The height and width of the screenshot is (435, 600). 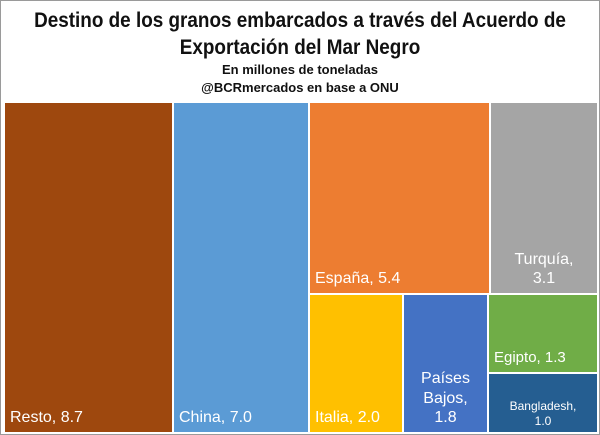 I want to click on tile-label-paises-bajos-line-2: Bajos,, so click(x=445, y=398).